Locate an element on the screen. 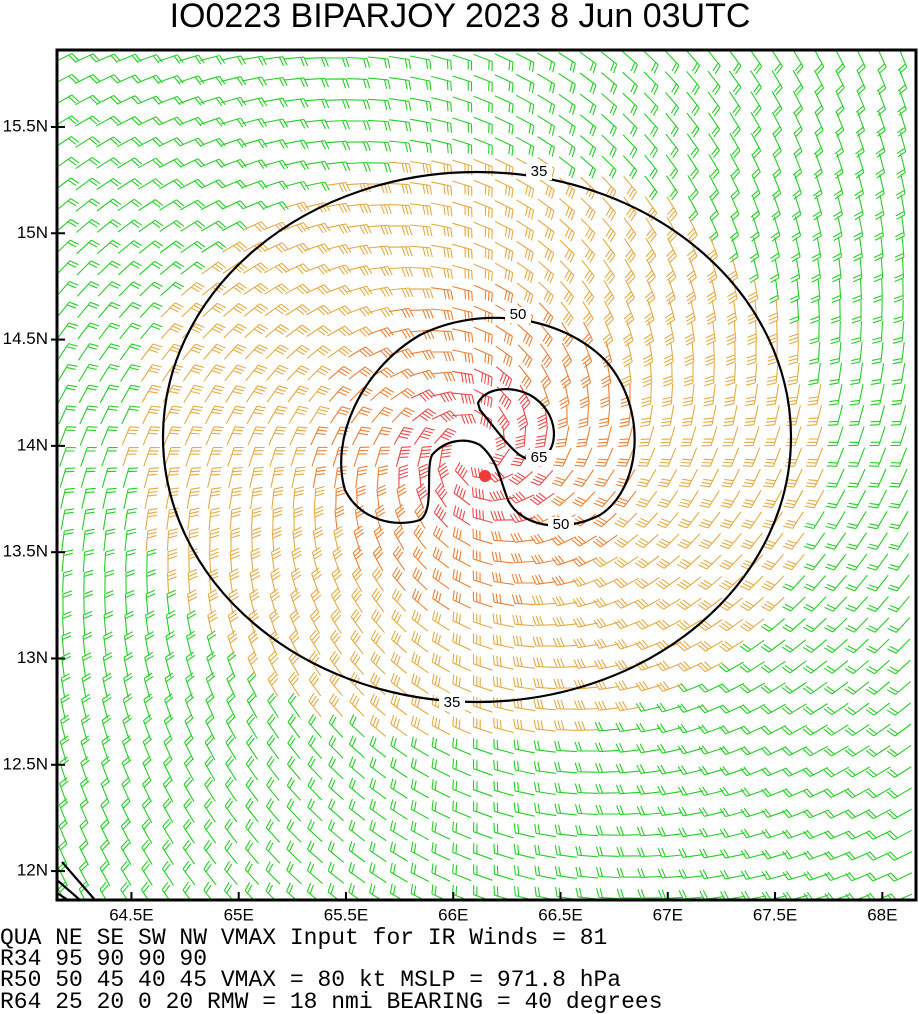  barb-set is located at coordinates (473, 447).